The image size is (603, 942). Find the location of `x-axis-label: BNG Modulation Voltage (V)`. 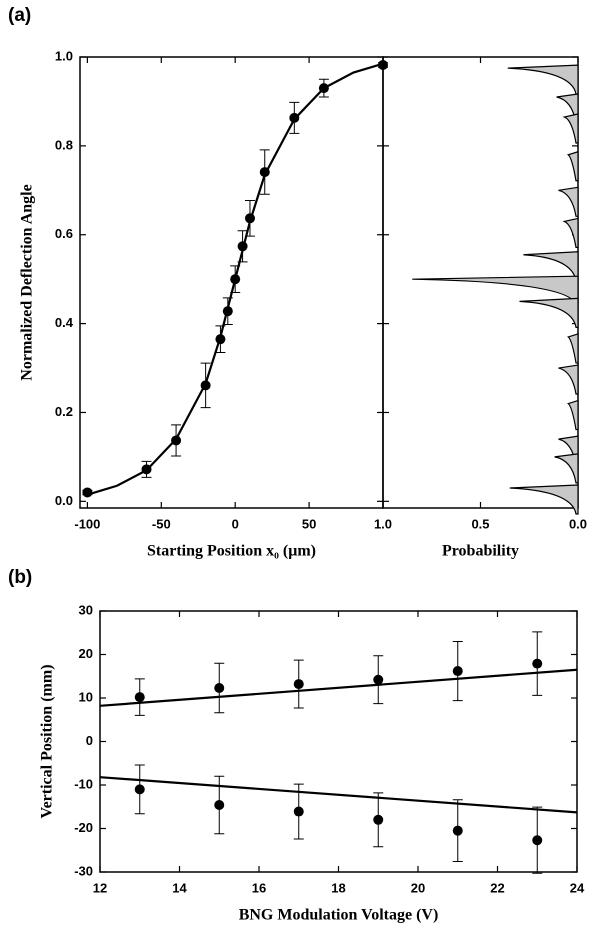

x-axis-label: BNG Modulation Voltage (V) is located at coordinates (339, 915).